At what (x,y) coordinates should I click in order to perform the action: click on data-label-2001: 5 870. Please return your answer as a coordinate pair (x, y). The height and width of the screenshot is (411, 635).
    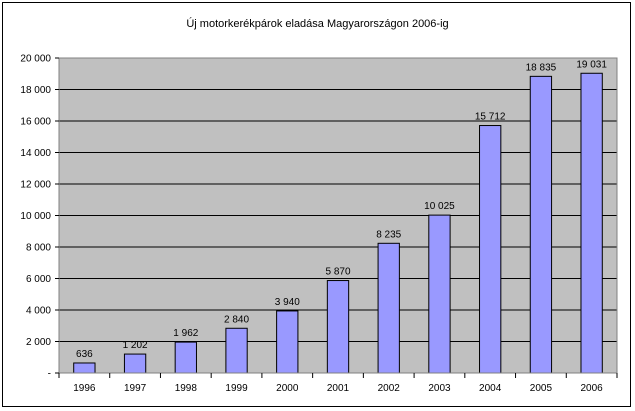
    Looking at the image, I should click on (337, 272).